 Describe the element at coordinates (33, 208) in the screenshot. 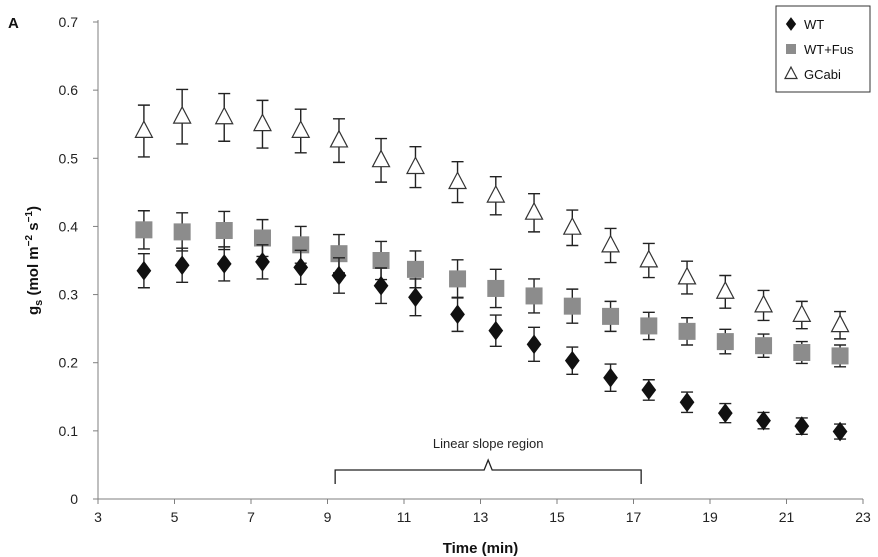

I see `y-axis-title-part: )` at that location.